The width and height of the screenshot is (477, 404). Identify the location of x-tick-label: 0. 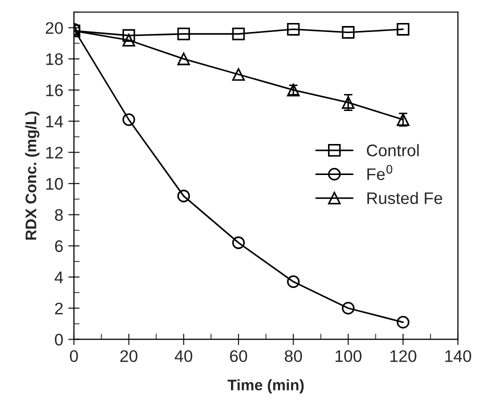
(74, 356).